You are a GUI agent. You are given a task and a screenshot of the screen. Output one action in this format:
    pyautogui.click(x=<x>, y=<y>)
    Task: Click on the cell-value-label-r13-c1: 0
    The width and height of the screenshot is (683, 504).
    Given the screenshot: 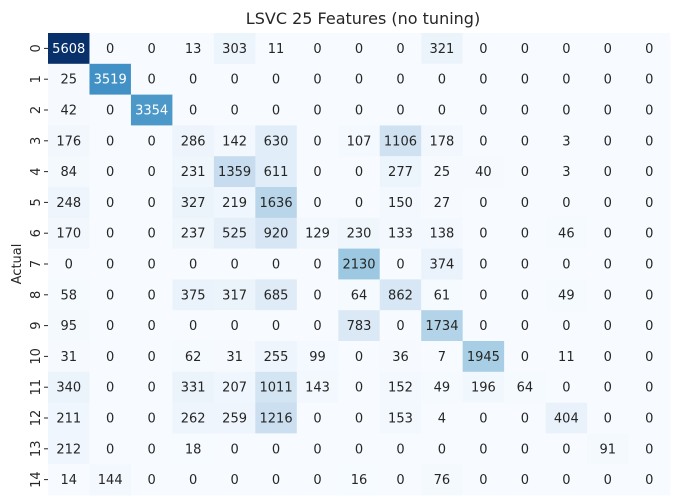 What is the action you would take?
    pyautogui.click(x=110, y=449)
    